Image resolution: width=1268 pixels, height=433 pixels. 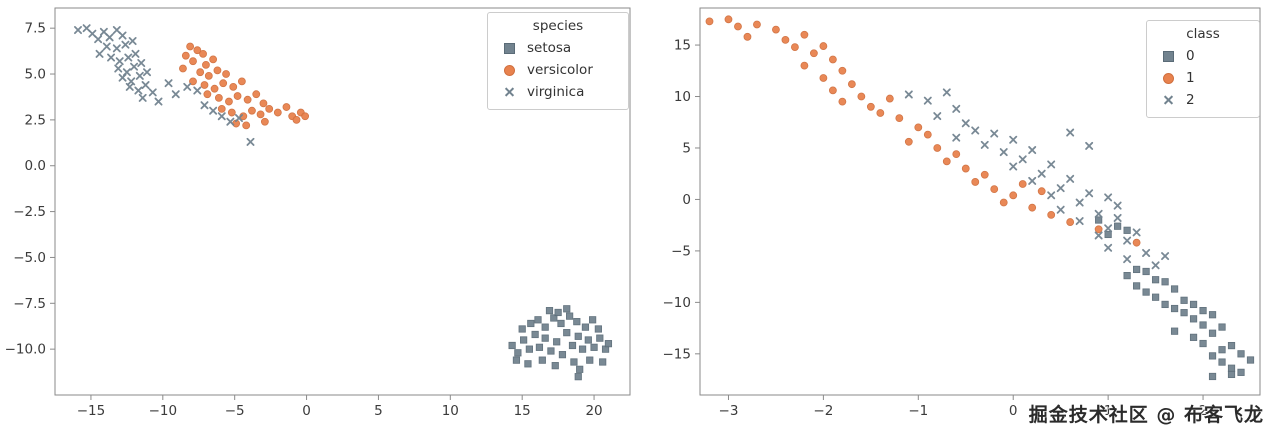 What do you see at coordinates (1203, 411) in the screenshot?
I see `x-tick-label: 2` at bounding box center [1203, 411].